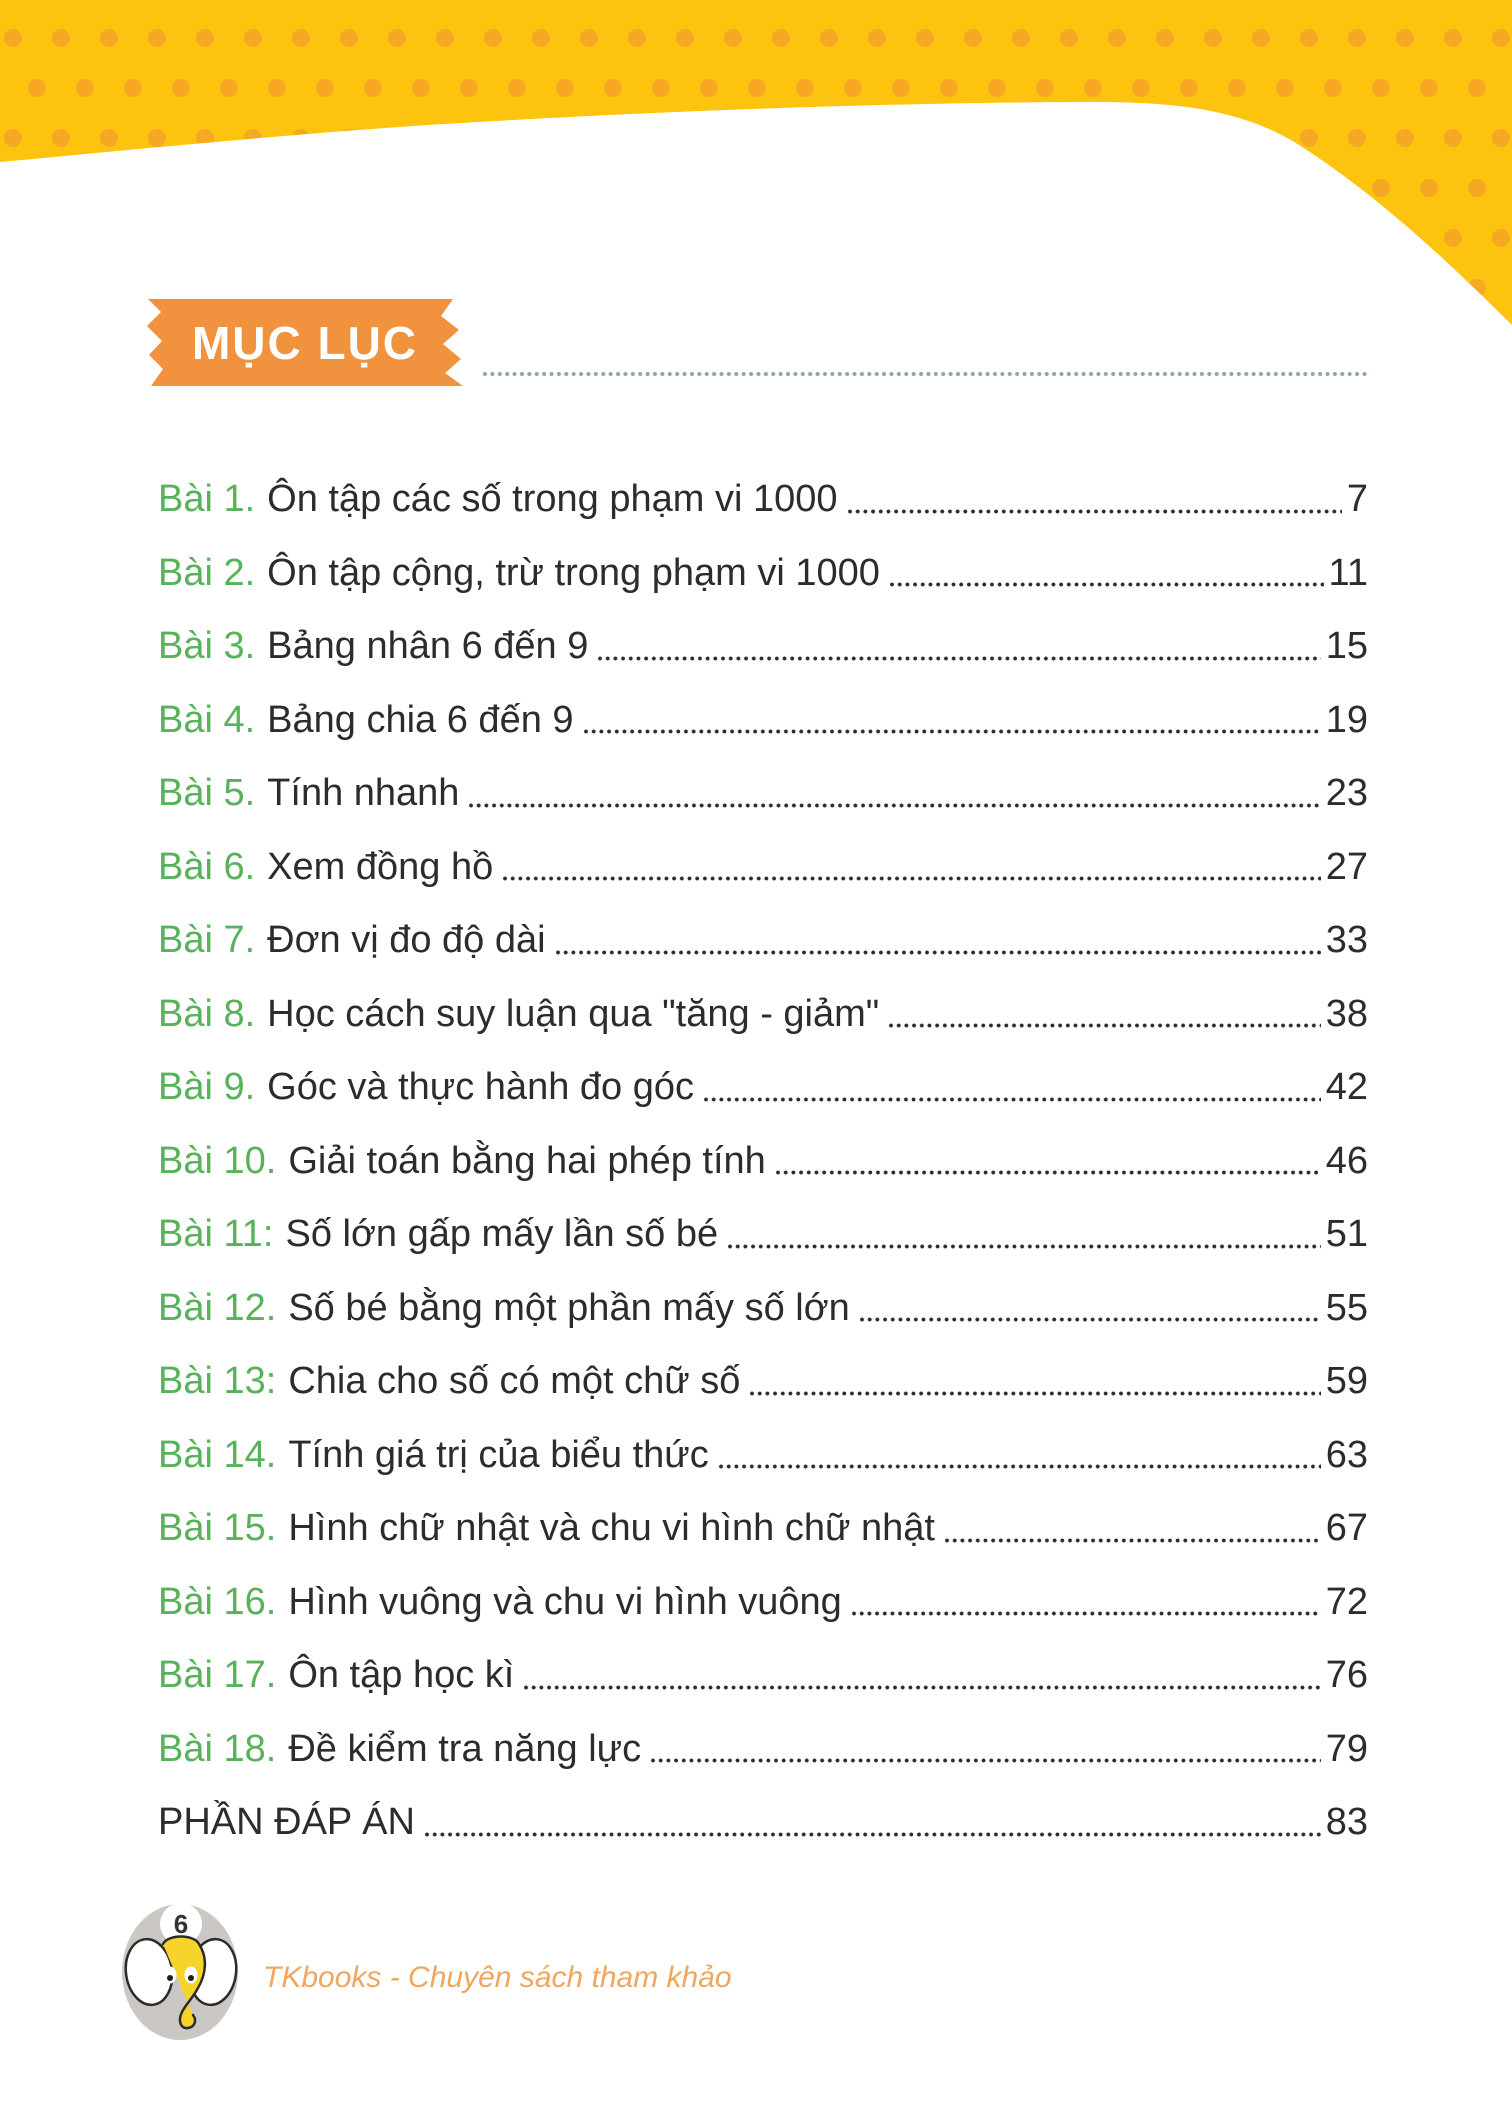 The width and height of the screenshot is (1512, 2119). Describe the element at coordinates (1346, 1381) in the screenshot. I see `toc-page-number: 59` at that location.